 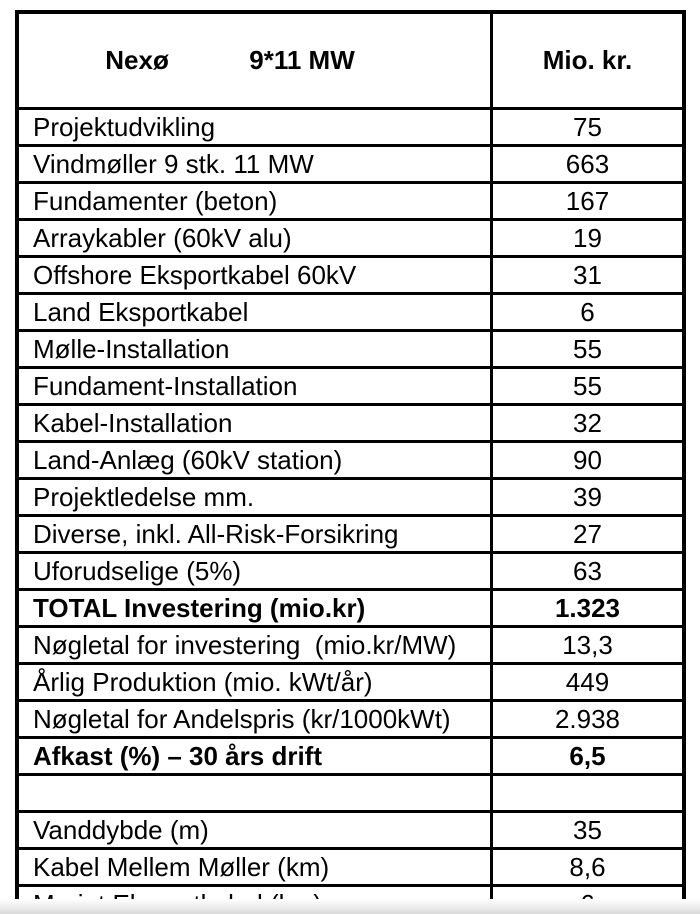 What do you see at coordinates (254, 312) in the screenshot?
I see `row-label: Land Eksportkabel` at bounding box center [254, 312].